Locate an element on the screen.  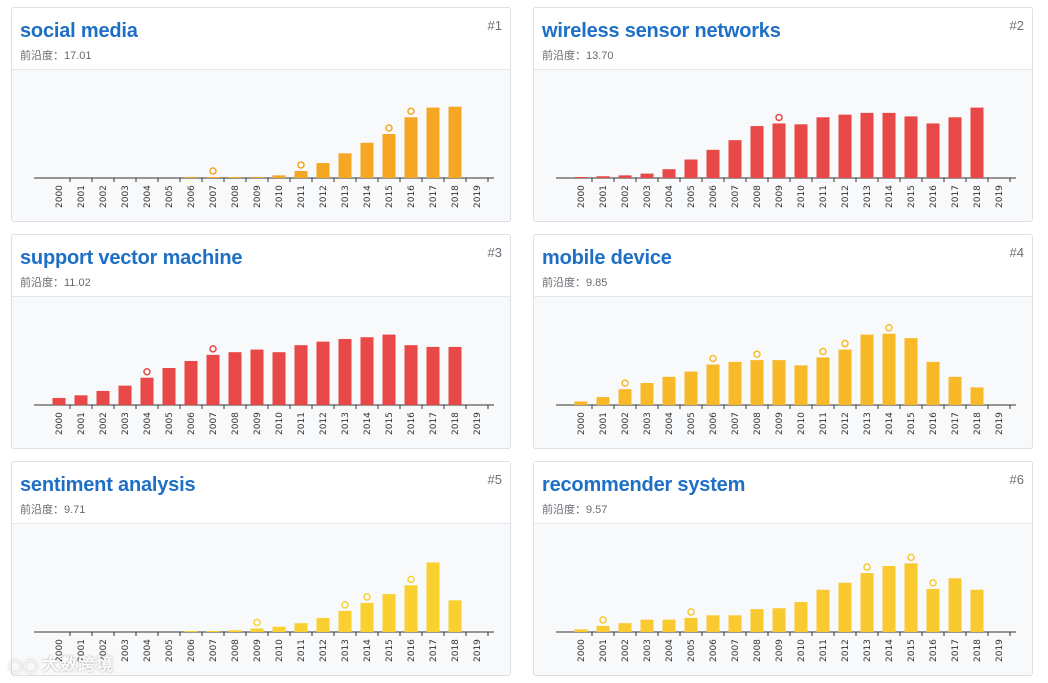
chart-title: social media is located at coordinates (79, 31).